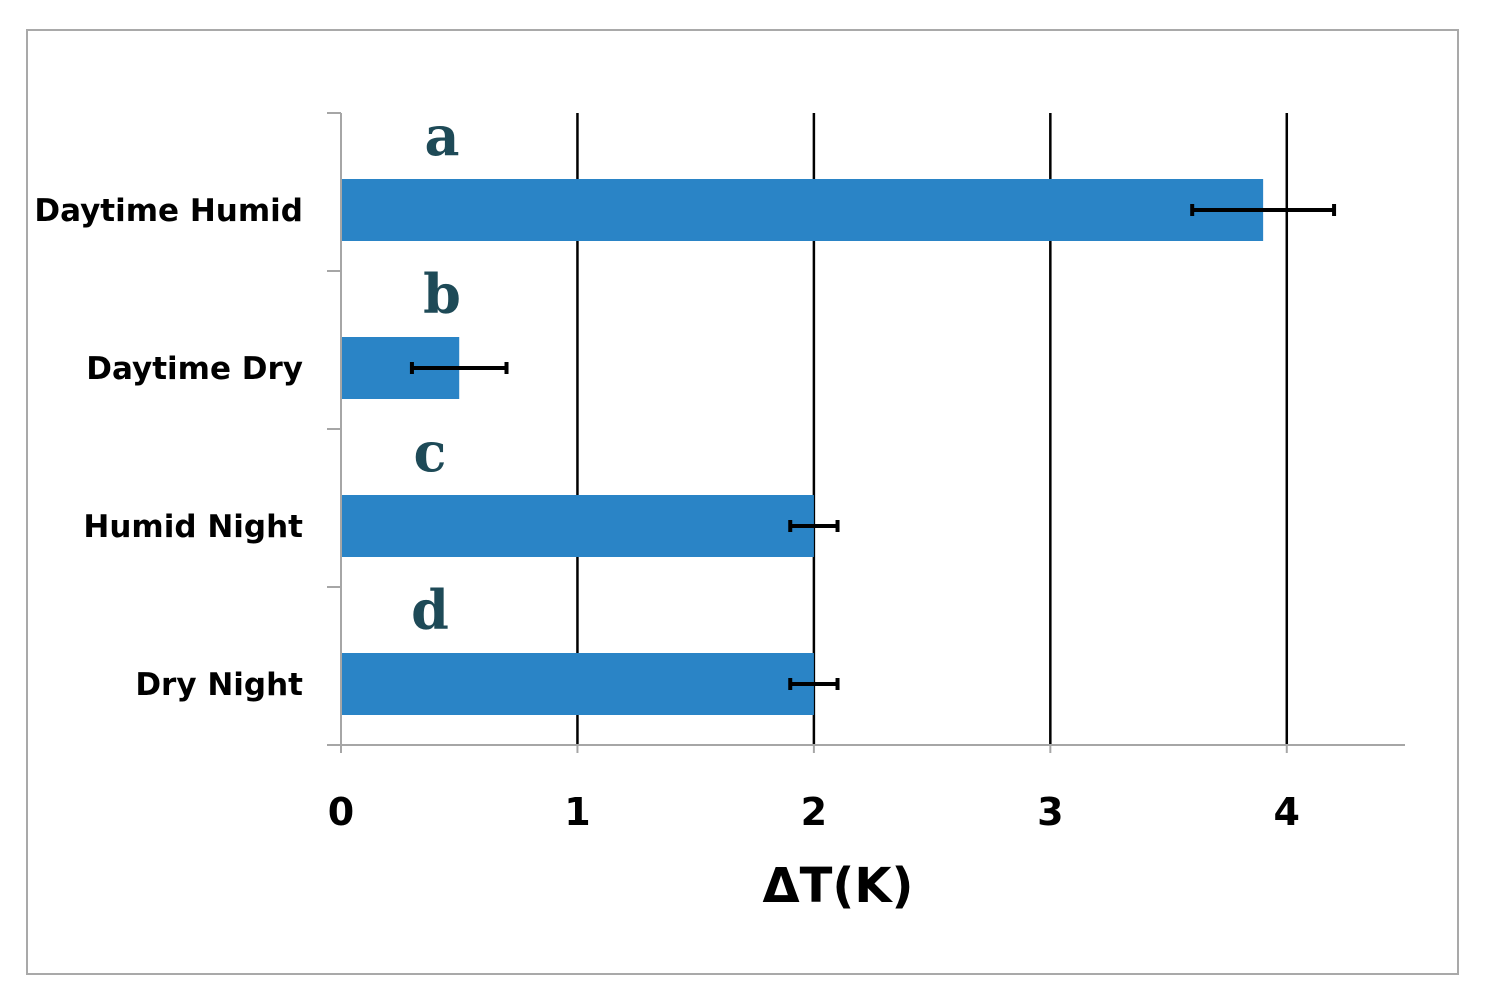 The width and height of the screenshot is (1487, 1001). I want to click on category-label: Dry Night, so click(219, 685).